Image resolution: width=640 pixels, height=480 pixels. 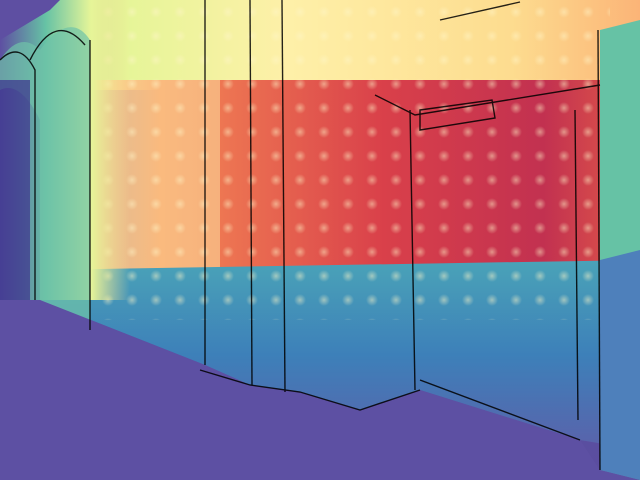 I want to click on top-left-dark-corner, so click(x=30, y=20).